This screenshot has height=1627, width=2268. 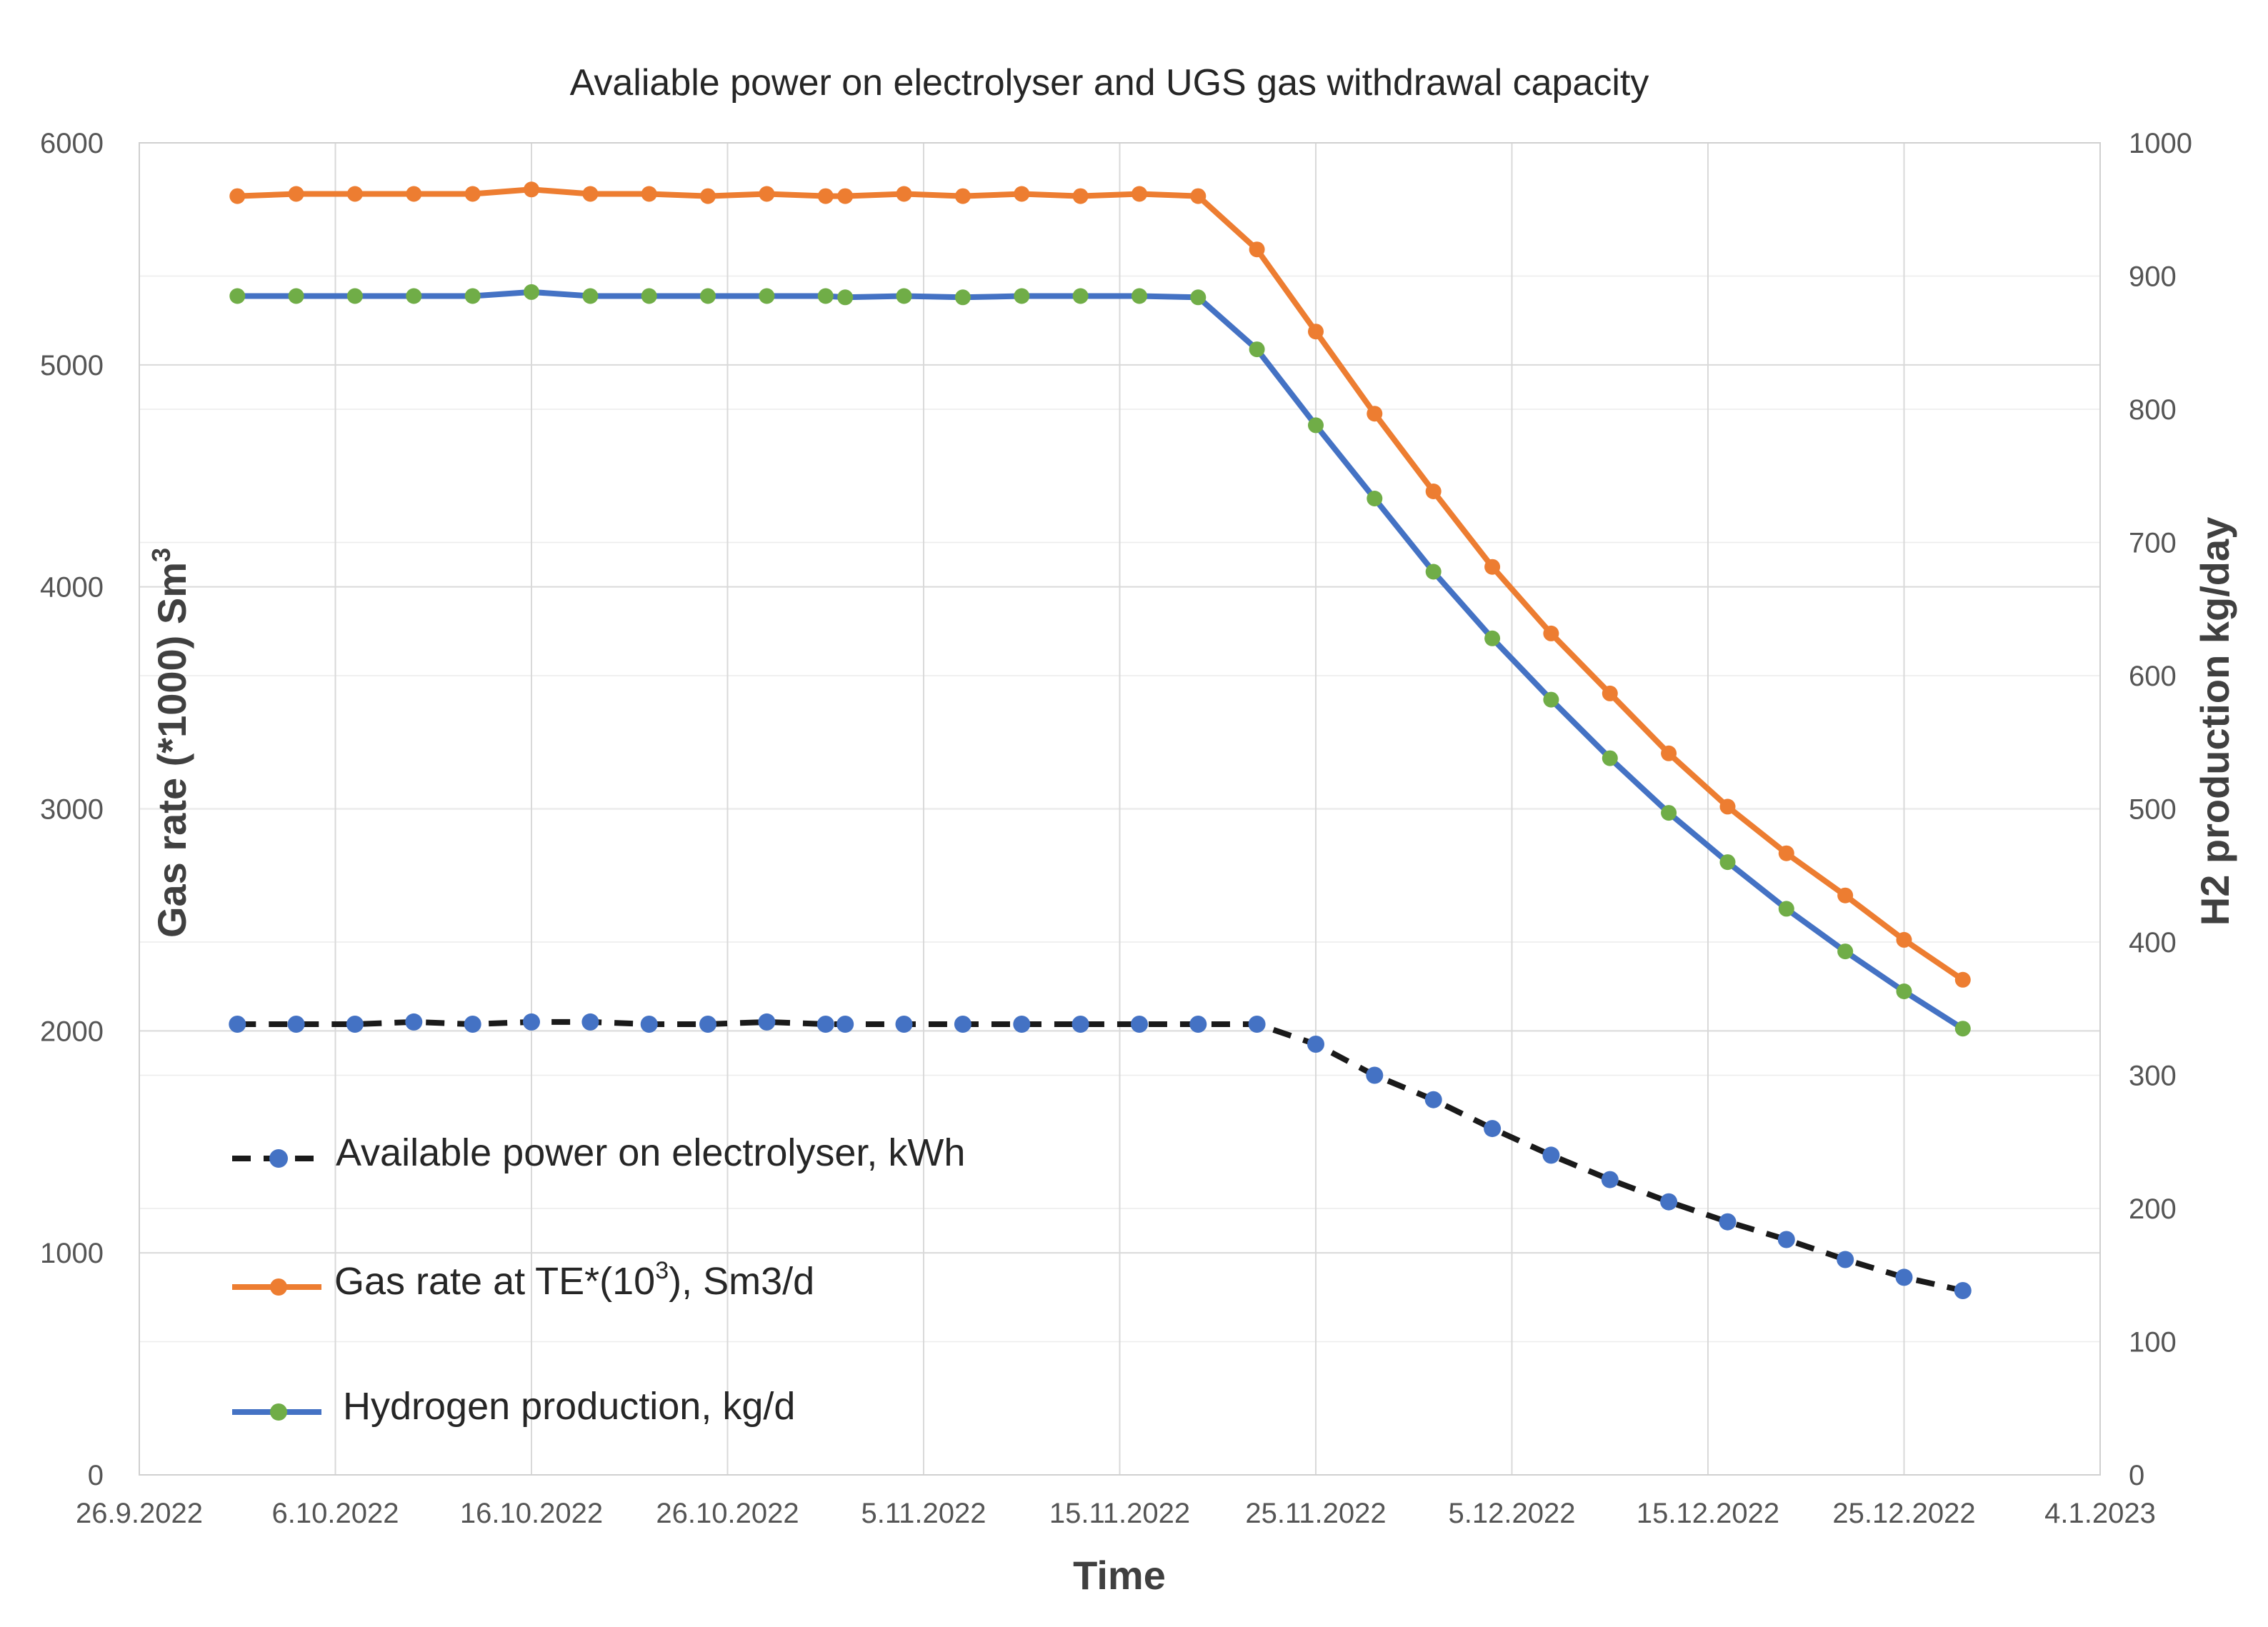 What do you see at coordinates (1708, 1513) in the screenshot?
I see `x-tick-label: 15.12.2022` at bounding box center [1708, 1513].